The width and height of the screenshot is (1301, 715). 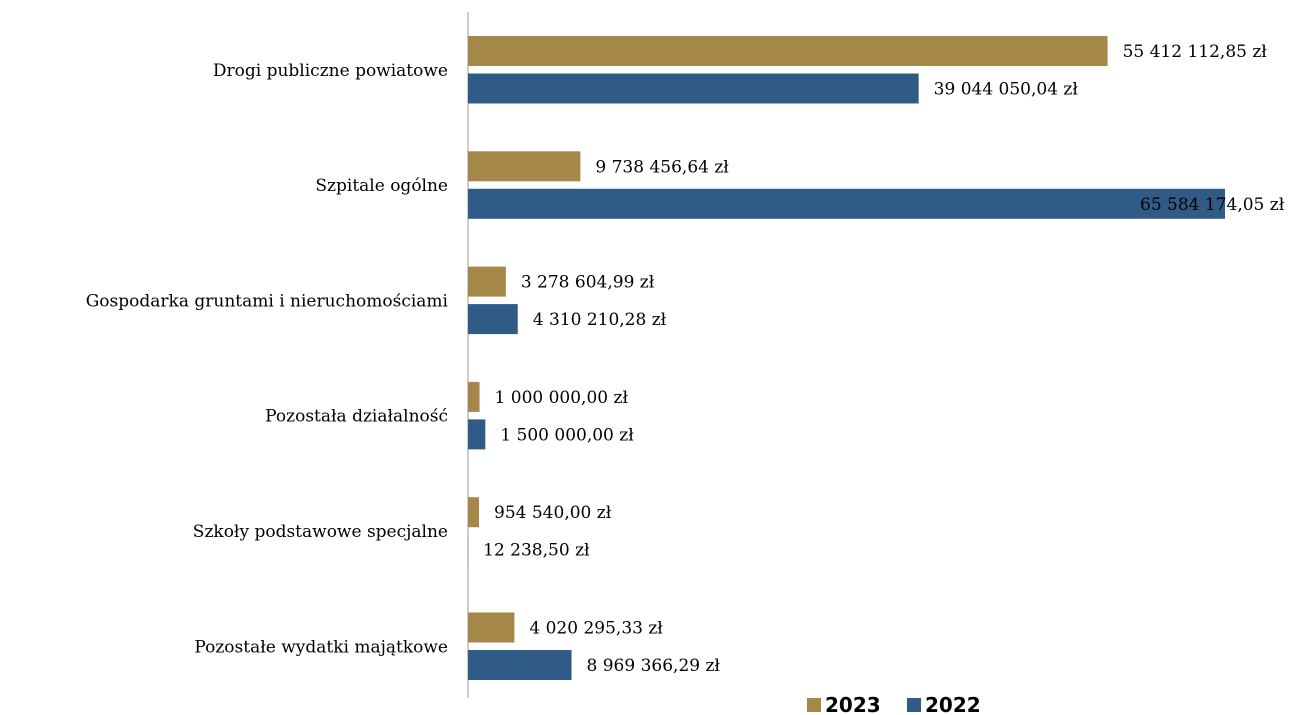 What do you see at coordinates (491, 627) in the screenshot?
I see `bar-2023-pozostale-wydatki-majatkowe` at bounding box center [491, 627].